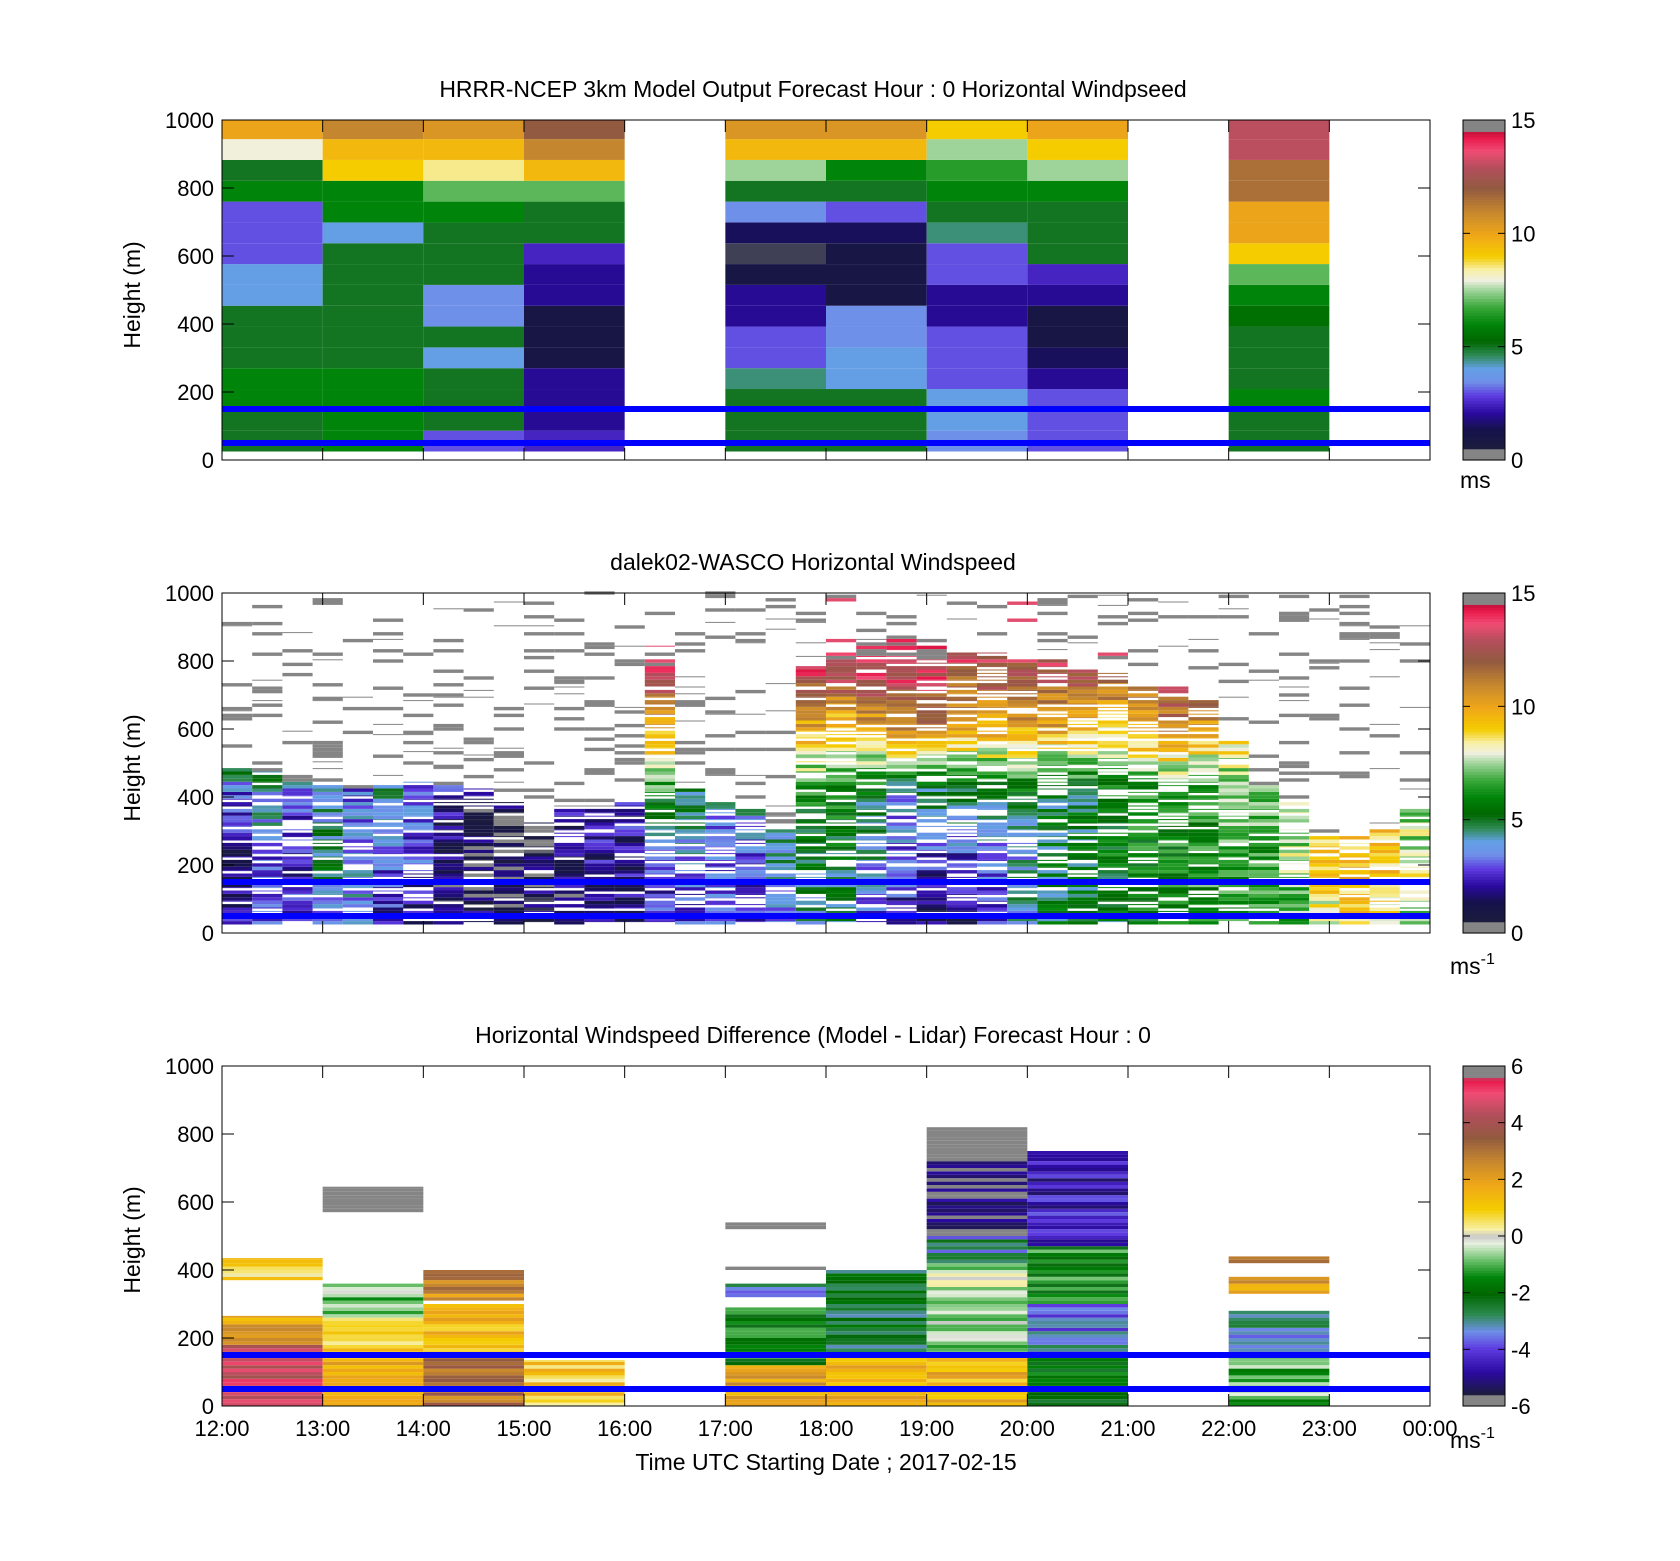 Image resolution: width=1680 pixels, height=1561 pixels. What do you see at coordinates (1329, 1428) in the screenshot?
I see `x-tick-label: 23:00` at bounding box center [1329, 1428].